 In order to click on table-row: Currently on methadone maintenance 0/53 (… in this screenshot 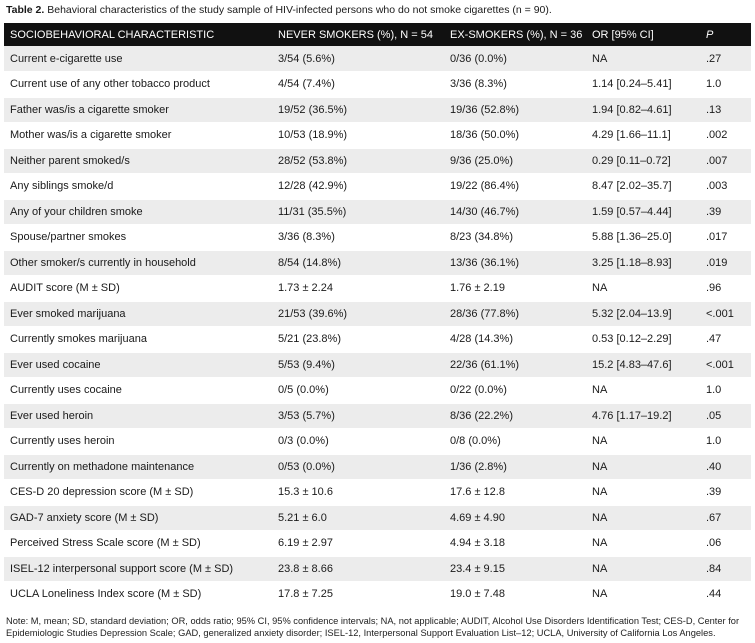, I will do `click(377, 467)`.